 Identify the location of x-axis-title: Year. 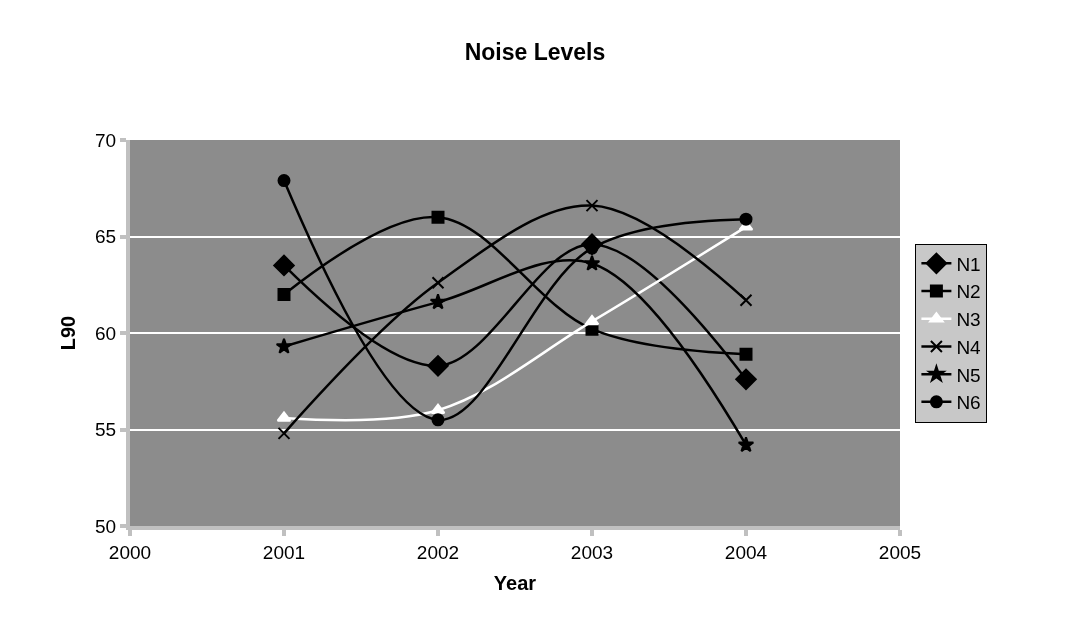
(515, 582).